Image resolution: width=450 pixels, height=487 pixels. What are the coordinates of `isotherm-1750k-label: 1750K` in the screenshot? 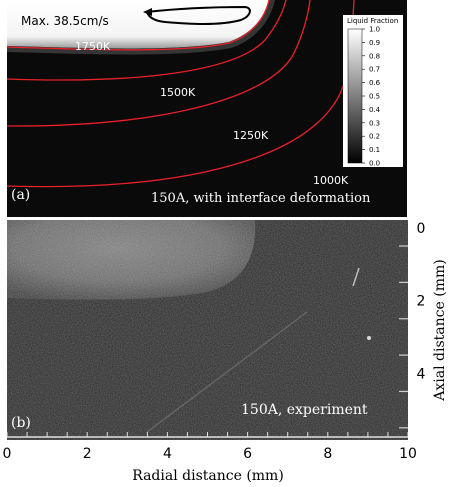 It's located at (93, 46).